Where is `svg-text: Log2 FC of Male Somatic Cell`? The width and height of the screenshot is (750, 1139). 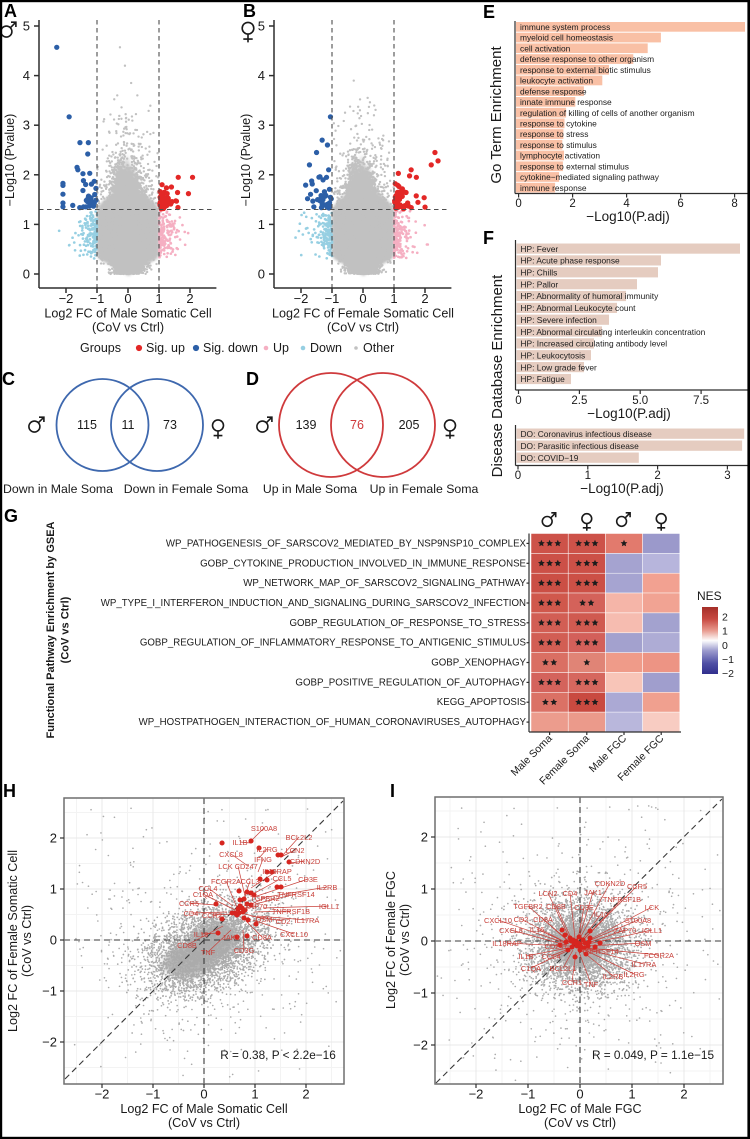 svg-text: Log2 FC of Male Somatic Cell is located at coordinates (127, 314).